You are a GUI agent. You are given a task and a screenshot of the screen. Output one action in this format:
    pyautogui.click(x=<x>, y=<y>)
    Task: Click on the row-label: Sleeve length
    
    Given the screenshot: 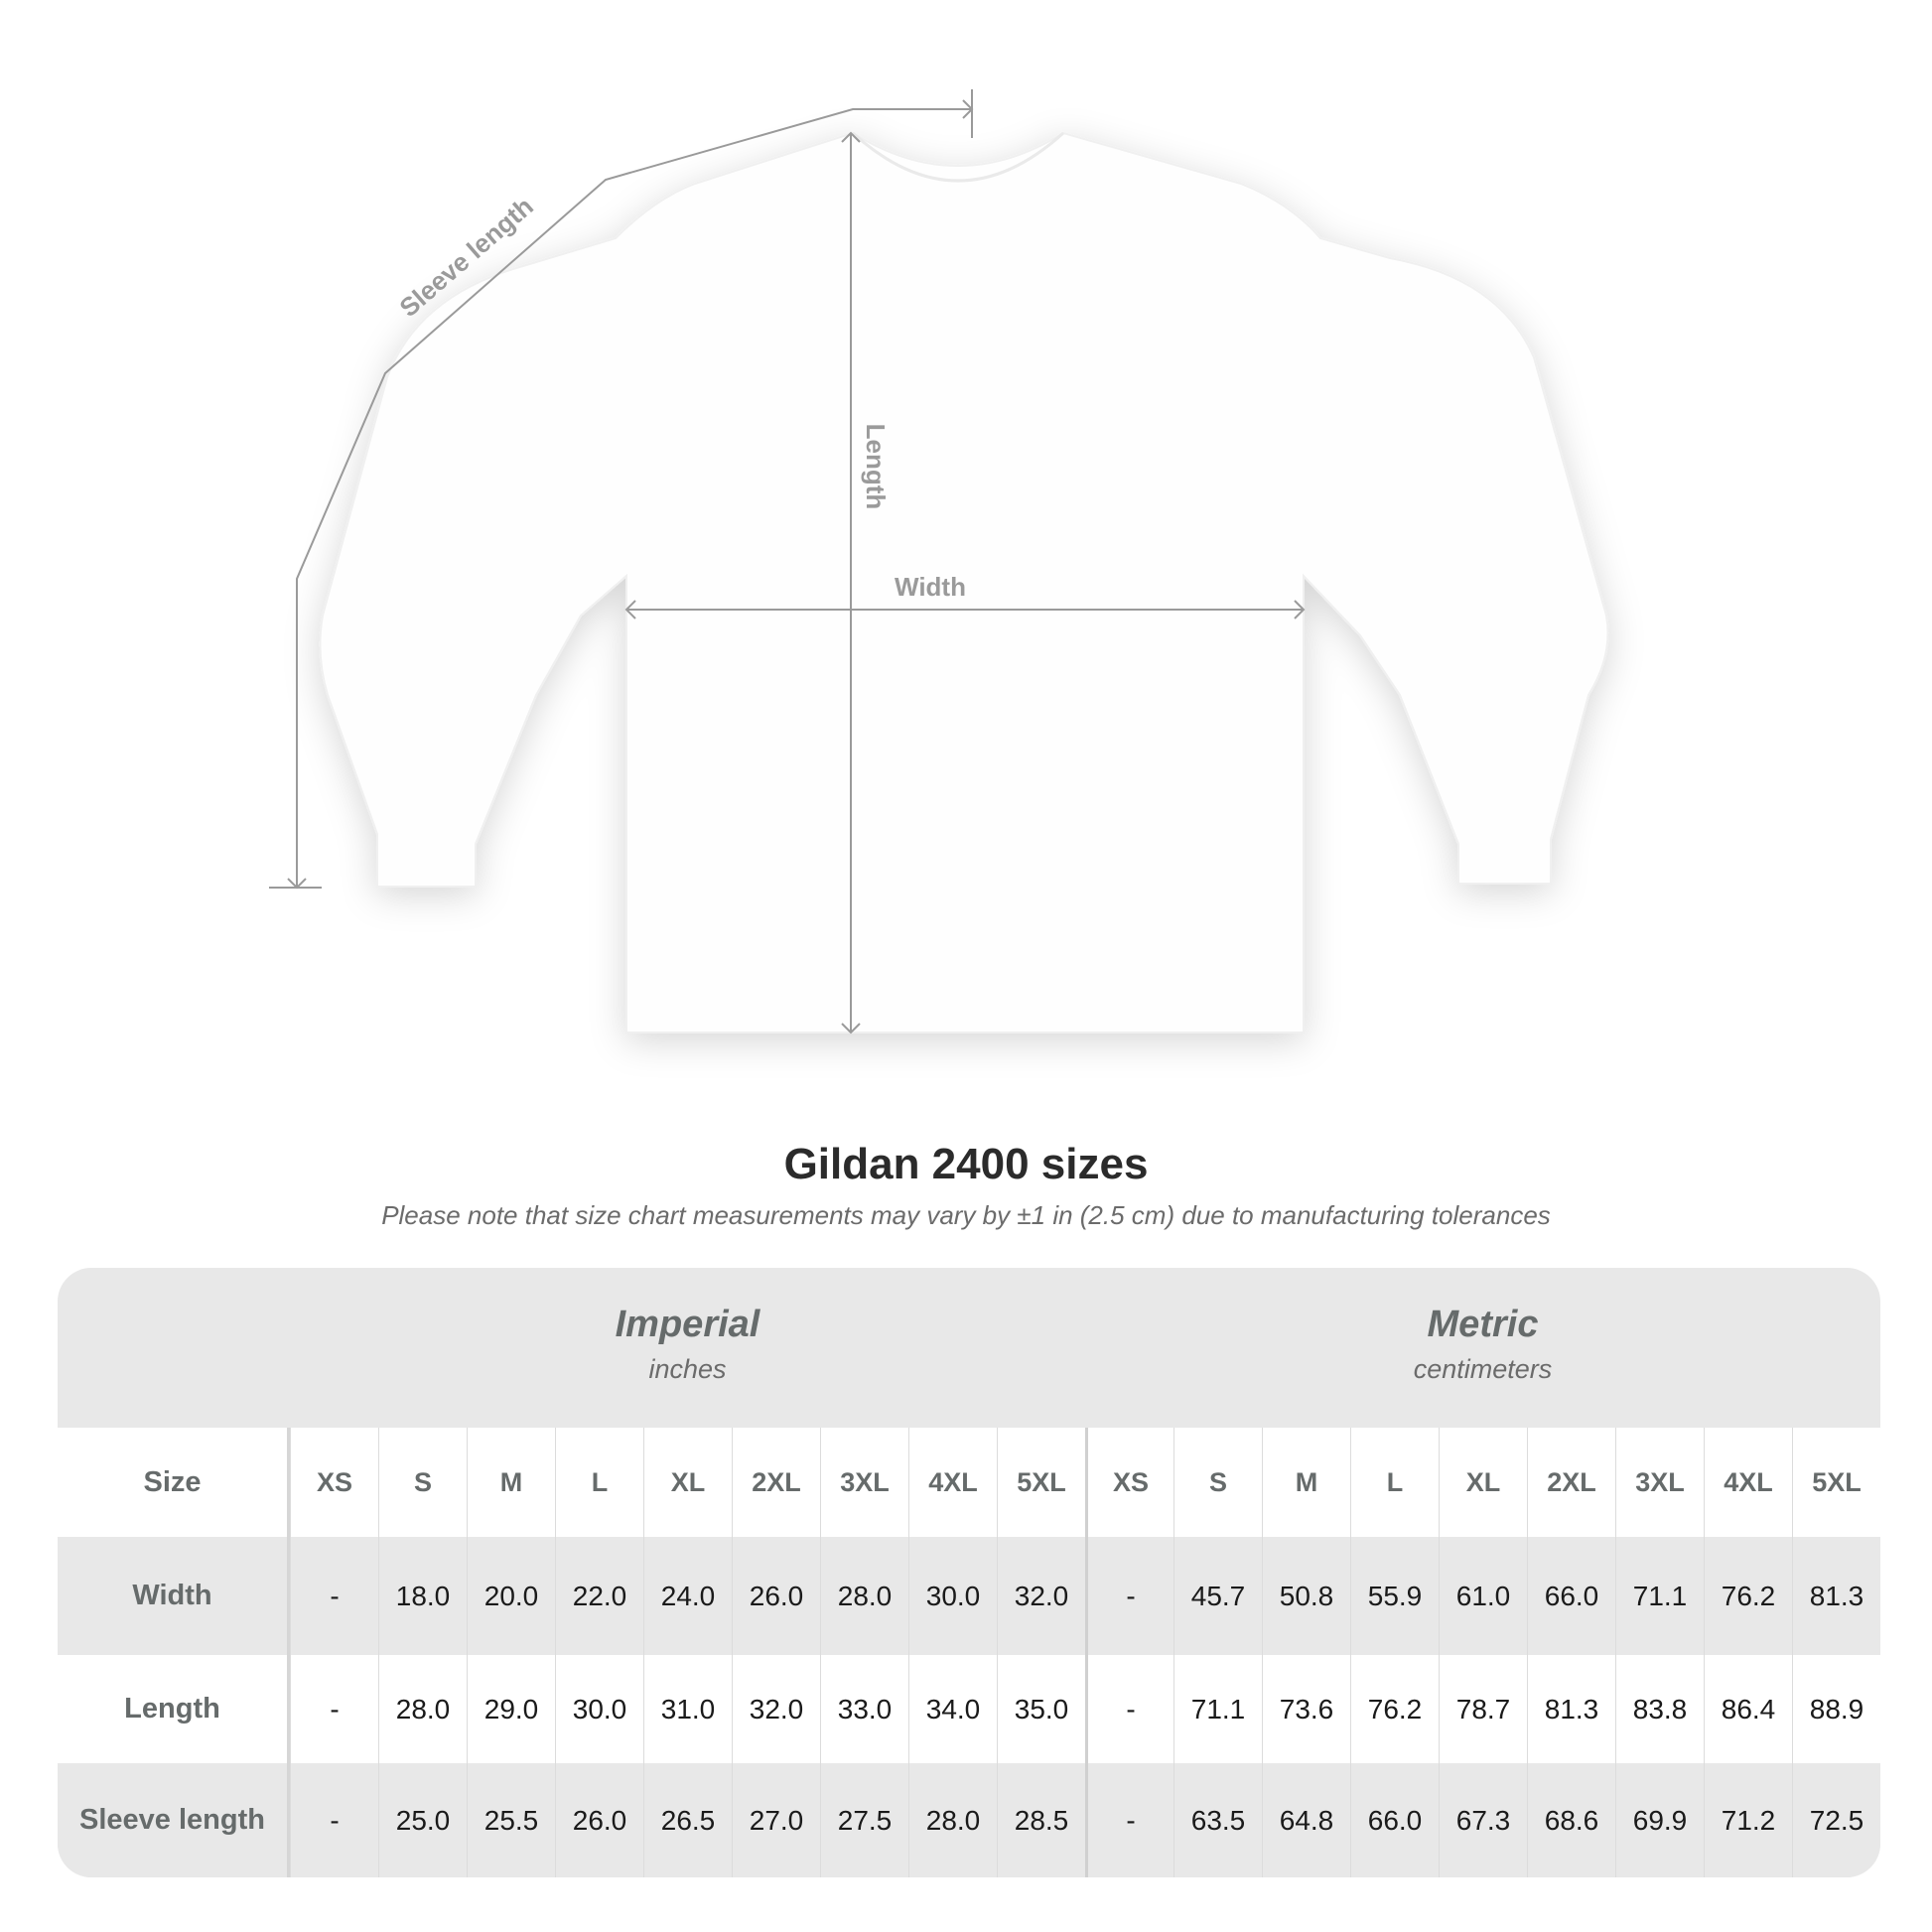 What is the action you would take?
    pyautogui.click(x=174, y=1820)
    